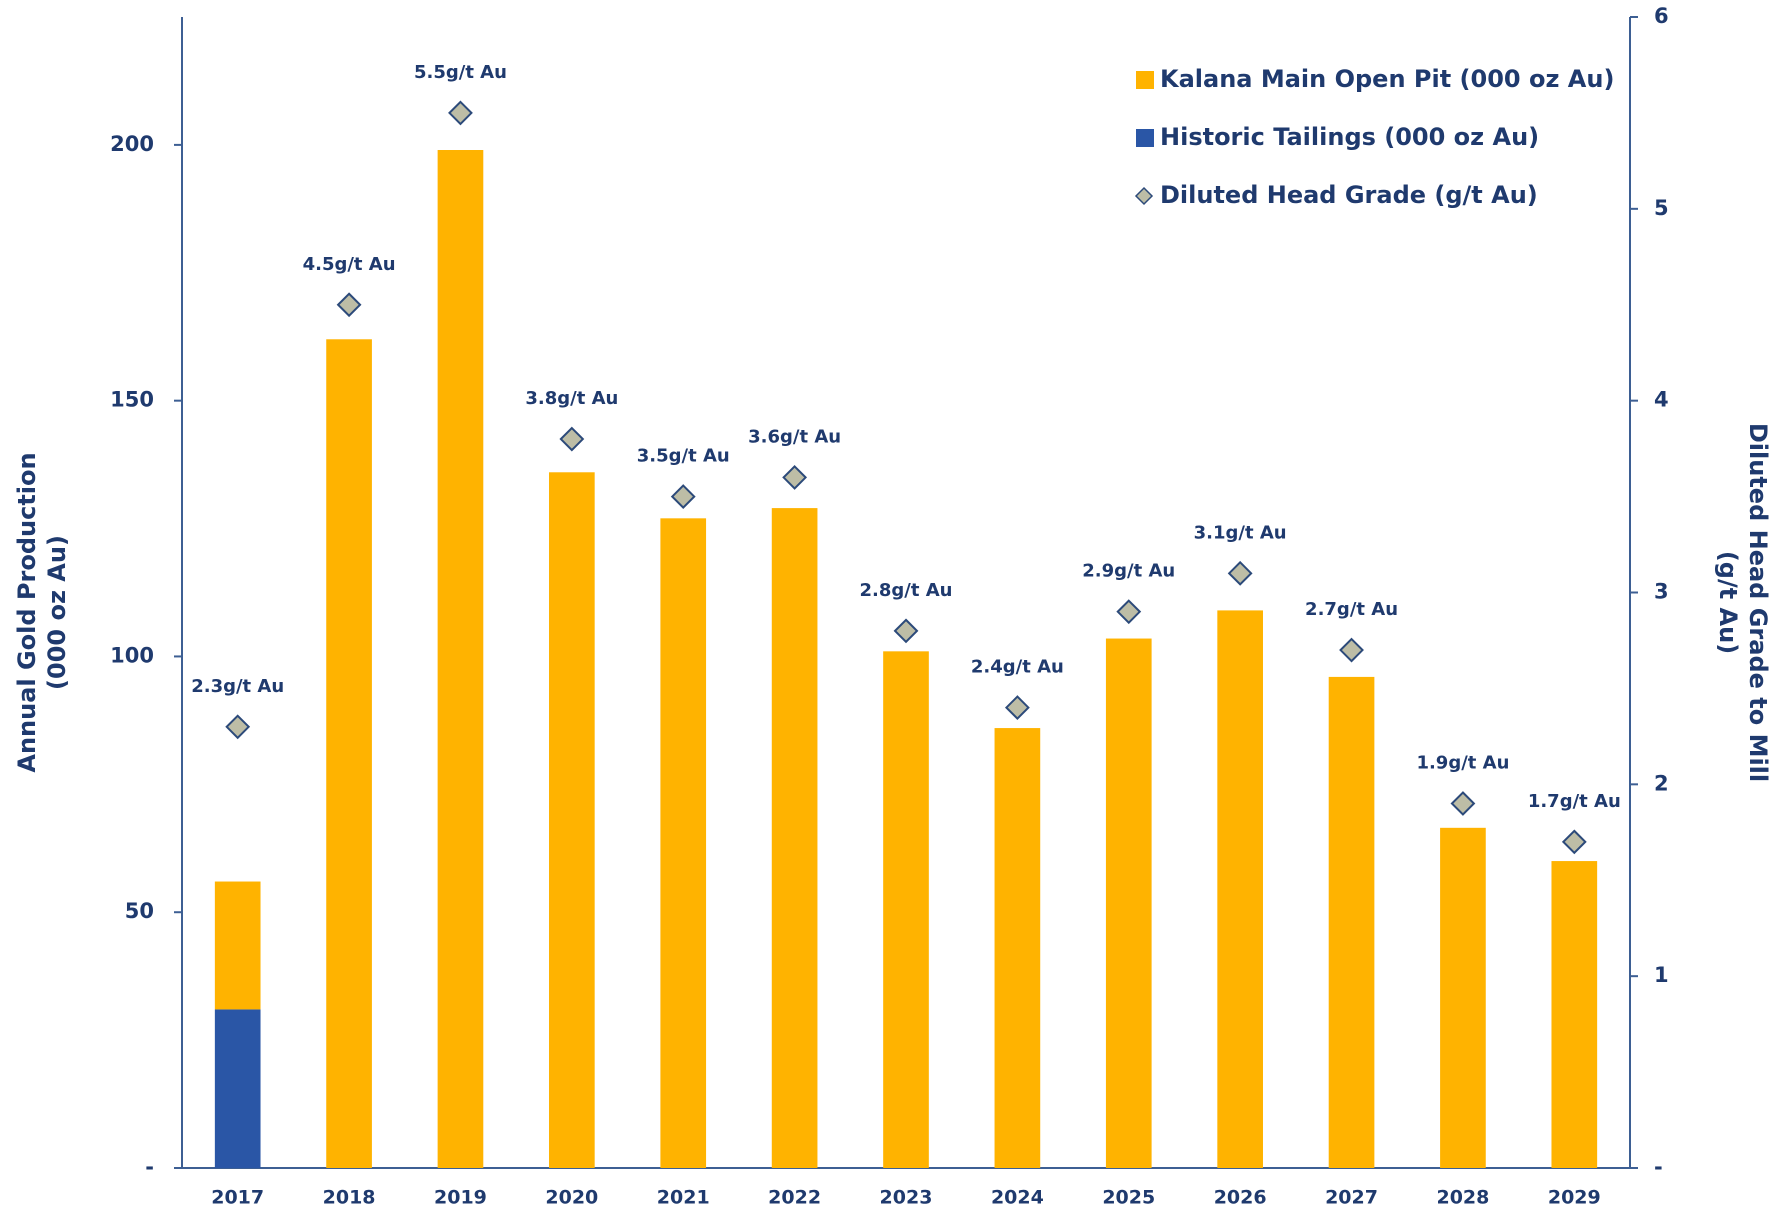 This screenshot has width=1787, height=1210. I want to click on value-label: 1.9g/t Au, so click(1462, 763).